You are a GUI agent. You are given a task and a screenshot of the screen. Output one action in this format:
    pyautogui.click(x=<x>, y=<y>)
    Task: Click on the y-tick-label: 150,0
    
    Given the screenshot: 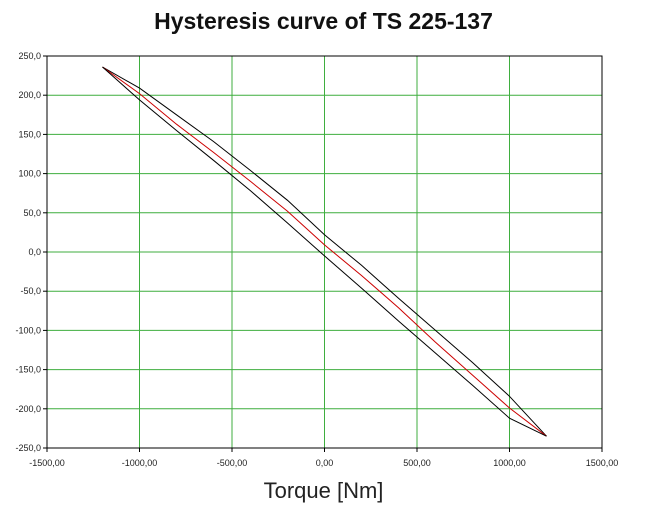 What is the action you would take?
    pyautogui.click(x=29, y=134)
    